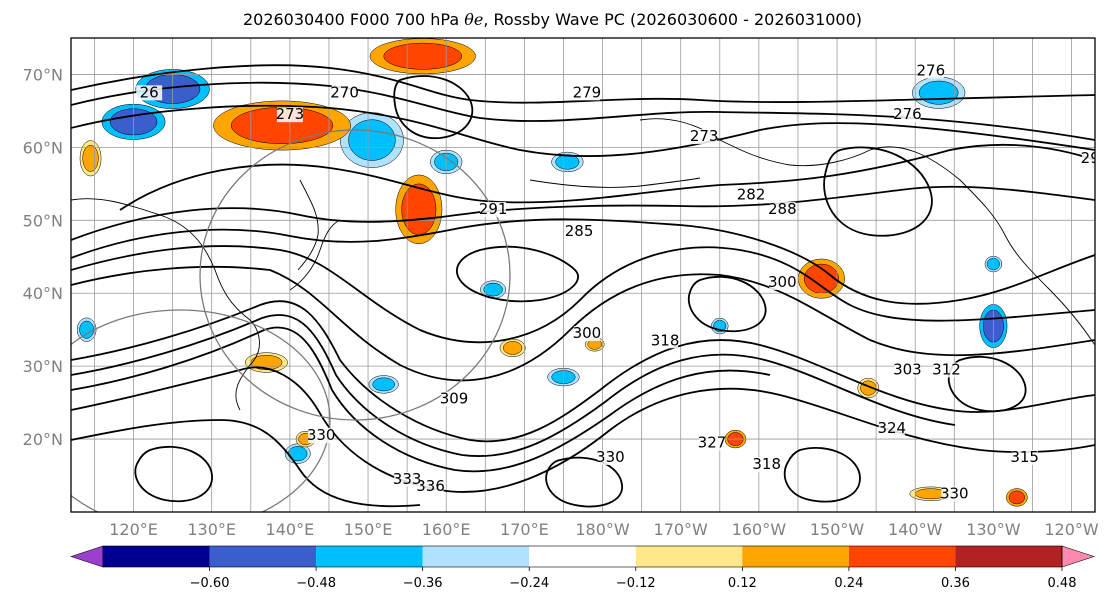 This screenshot has height=606, width=1105. What do you see at coordinates (315, 255) in the screenshot?
I see `coastline-japan` at bounding box center [315, 255].